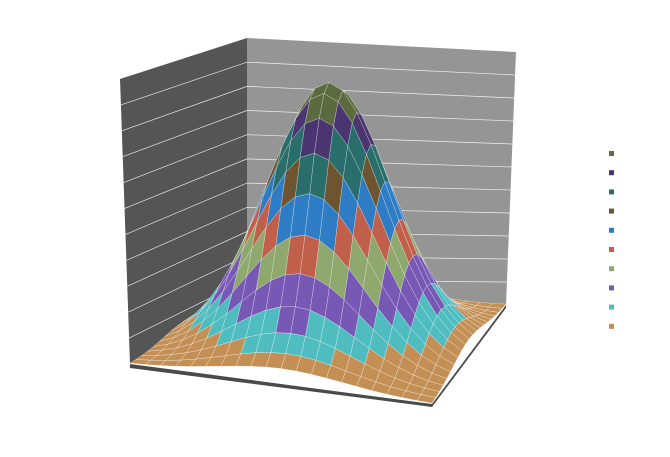  I want to click on side-wall, so click(183, 201).